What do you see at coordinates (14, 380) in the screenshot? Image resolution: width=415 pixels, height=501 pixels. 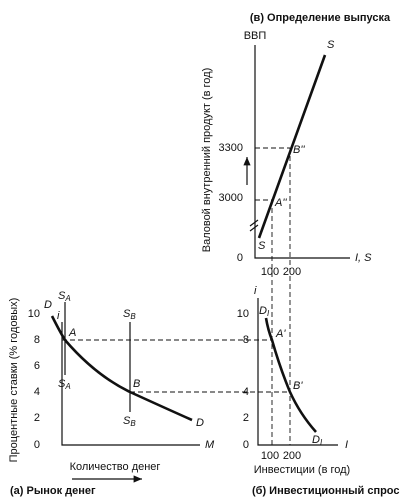 I see `y-axis-label: Процентные ставки (% годовых)` at bounding box center [14, 380].